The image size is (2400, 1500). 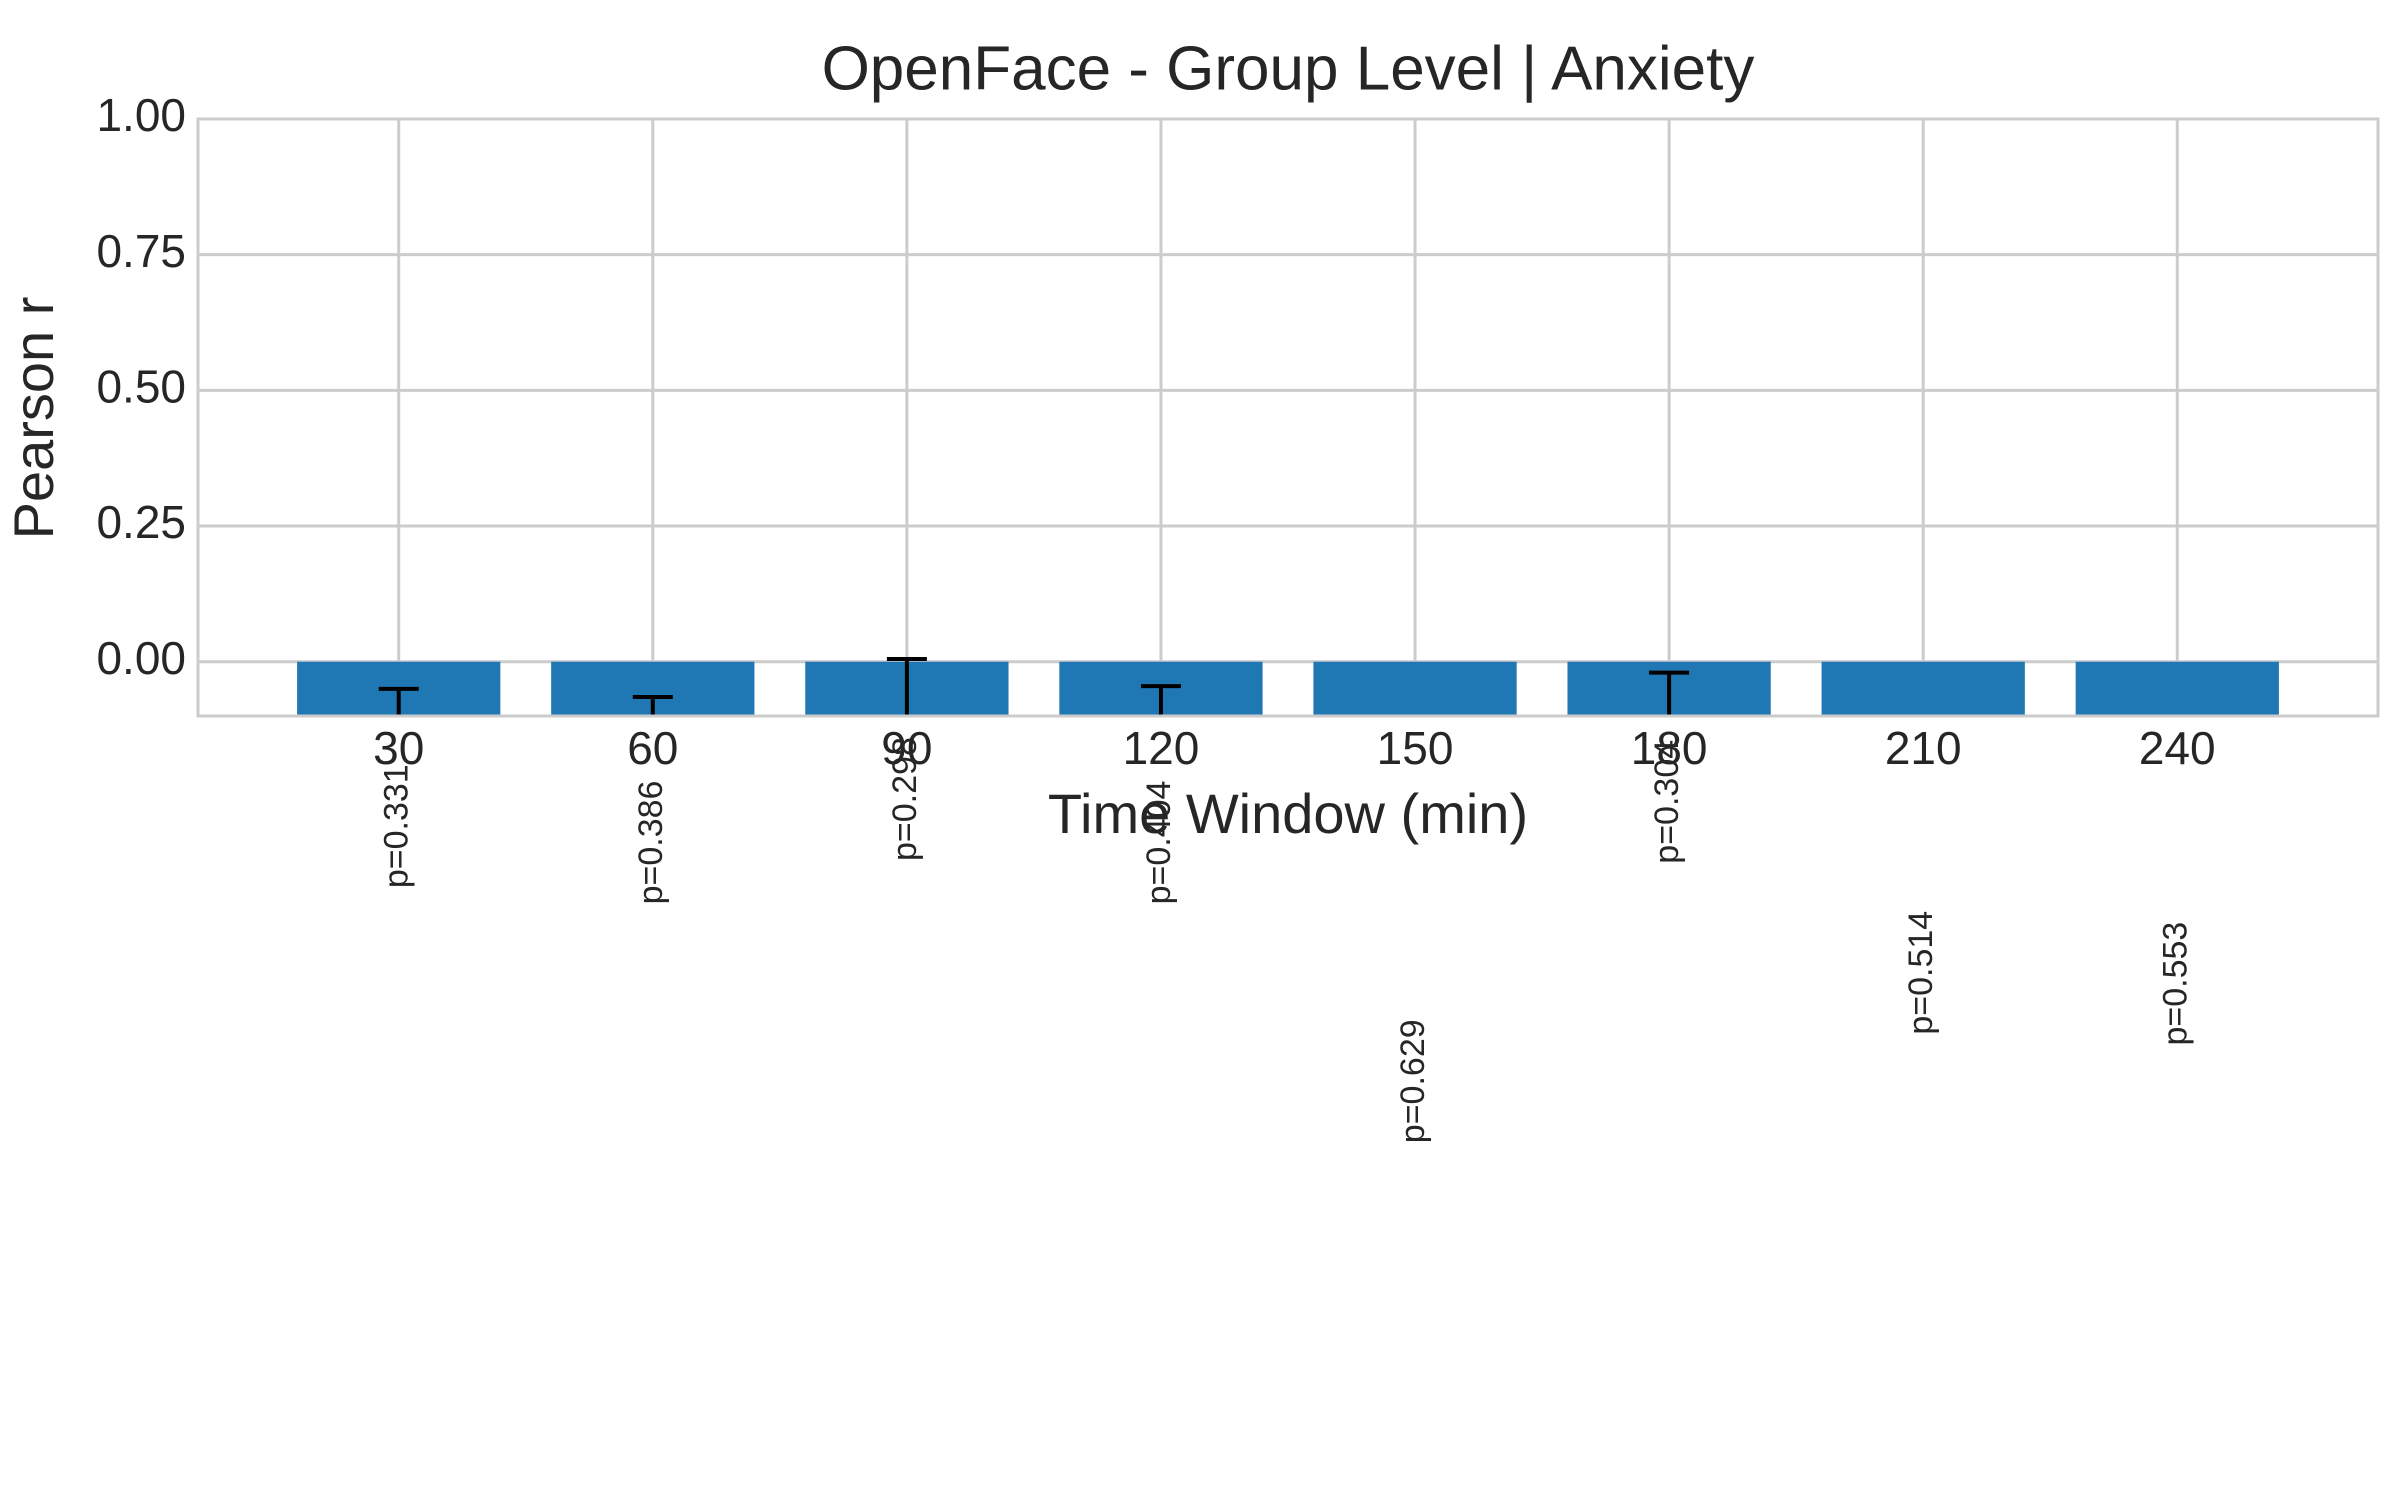 I want to click on y-tick-label: 1.00, so click(x=141, y=115).